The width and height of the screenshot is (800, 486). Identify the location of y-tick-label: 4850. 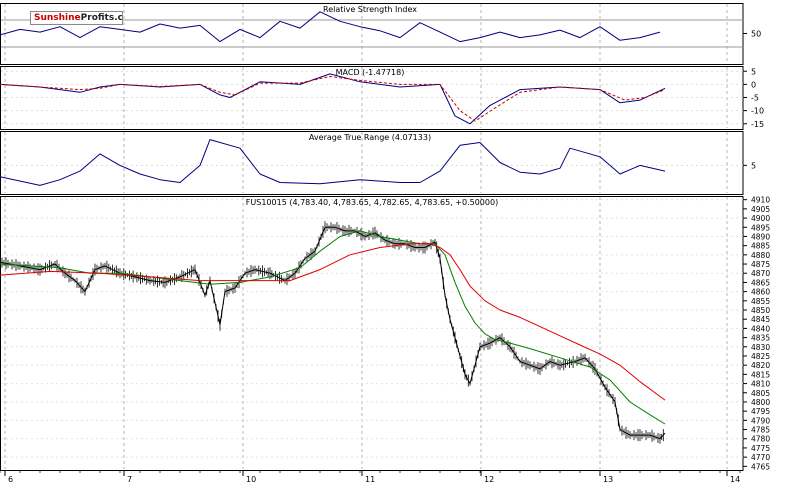
(760, 310).